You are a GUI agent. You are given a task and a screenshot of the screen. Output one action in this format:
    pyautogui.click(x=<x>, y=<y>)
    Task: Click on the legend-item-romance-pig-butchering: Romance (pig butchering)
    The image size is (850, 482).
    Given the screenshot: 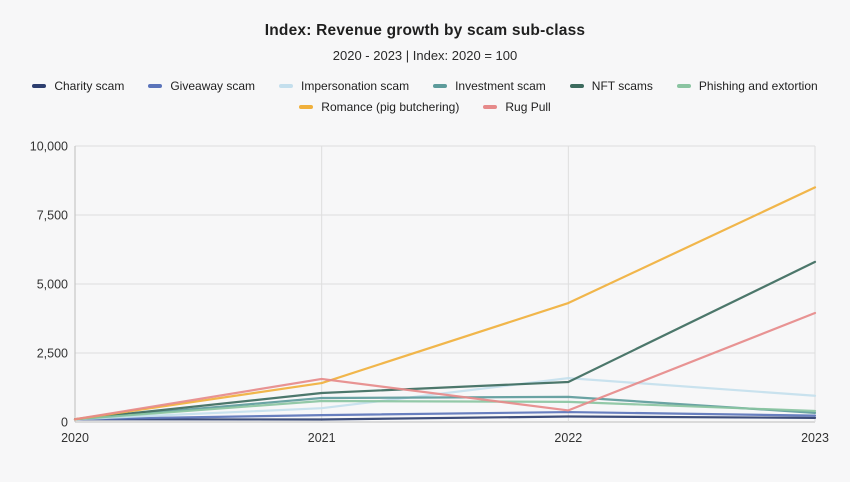 What is the action you would take?
    pyautogui.click(x=379, y=107)
    